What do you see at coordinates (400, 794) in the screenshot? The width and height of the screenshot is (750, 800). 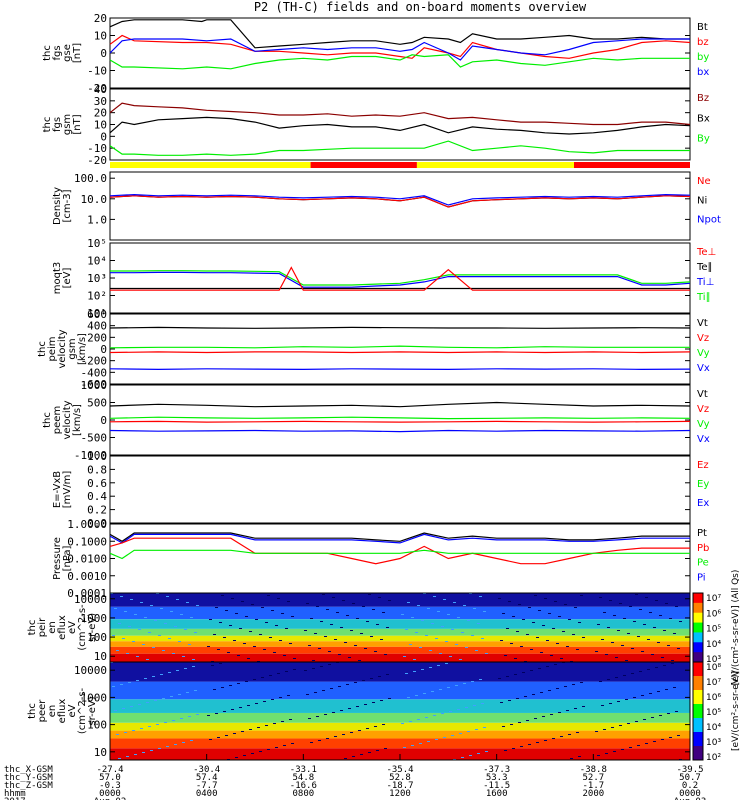 I see `x-column-value: 1200` at bounding box center [400, 794].